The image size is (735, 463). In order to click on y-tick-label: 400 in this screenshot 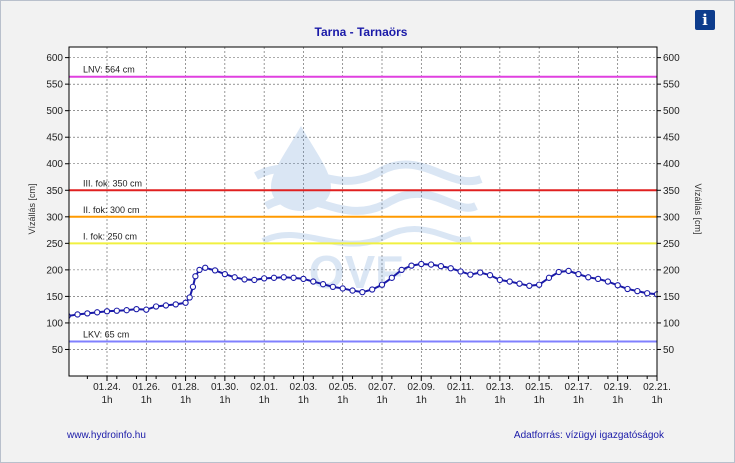, I will do `click(54, 164)`.